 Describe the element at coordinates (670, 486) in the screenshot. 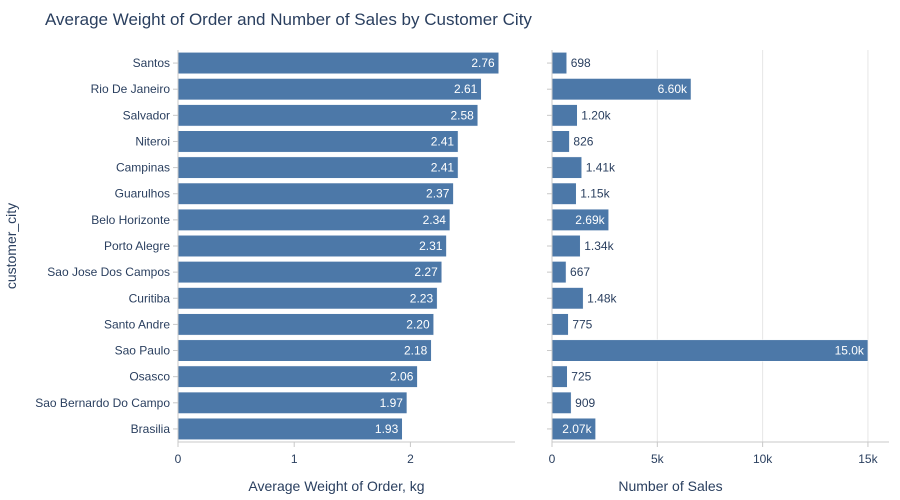

I see `sales-x-axis-title: Number of Sales` at that location.